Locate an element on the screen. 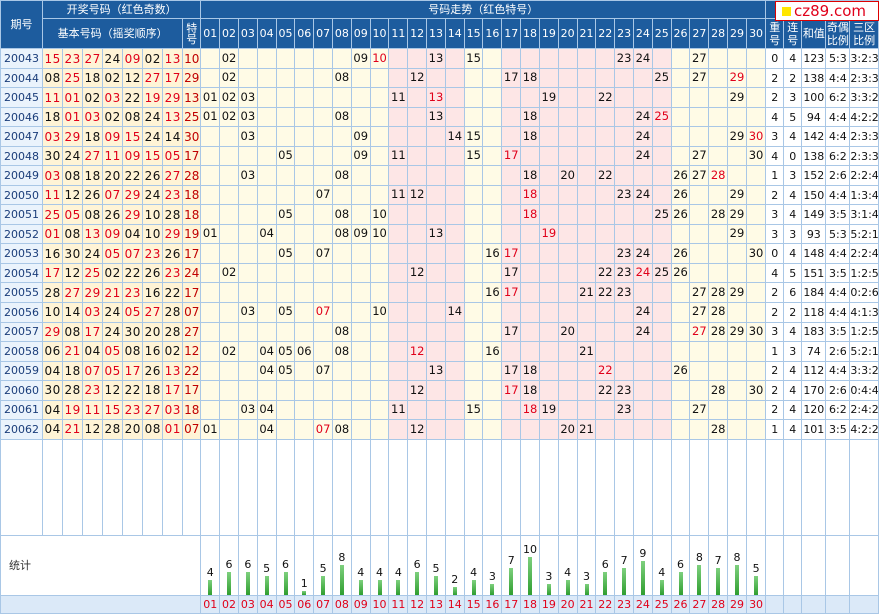 This screenshot has width=879, height=614. site-logo: cz89.com is located at coordinates (827, 11).